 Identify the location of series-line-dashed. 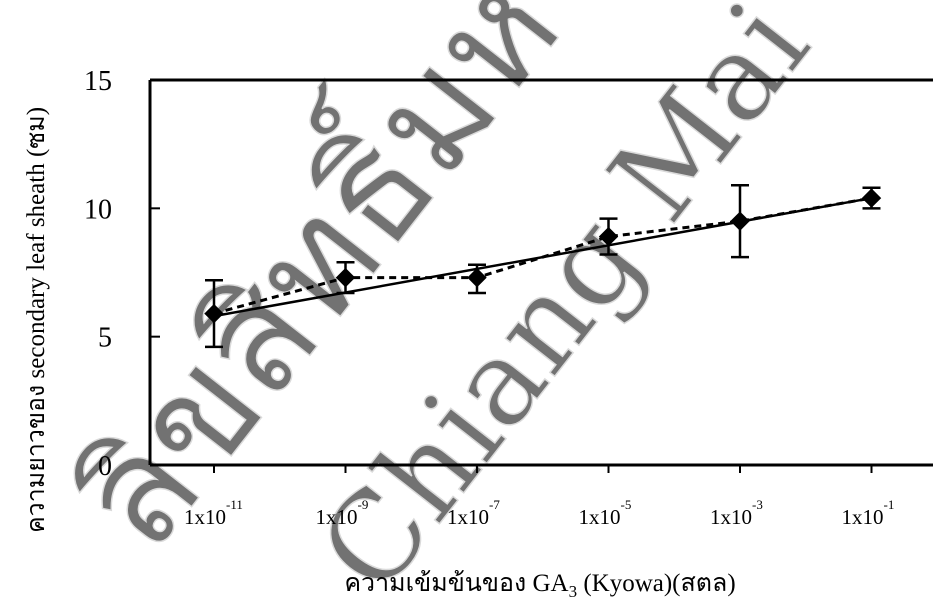
(542, 256).